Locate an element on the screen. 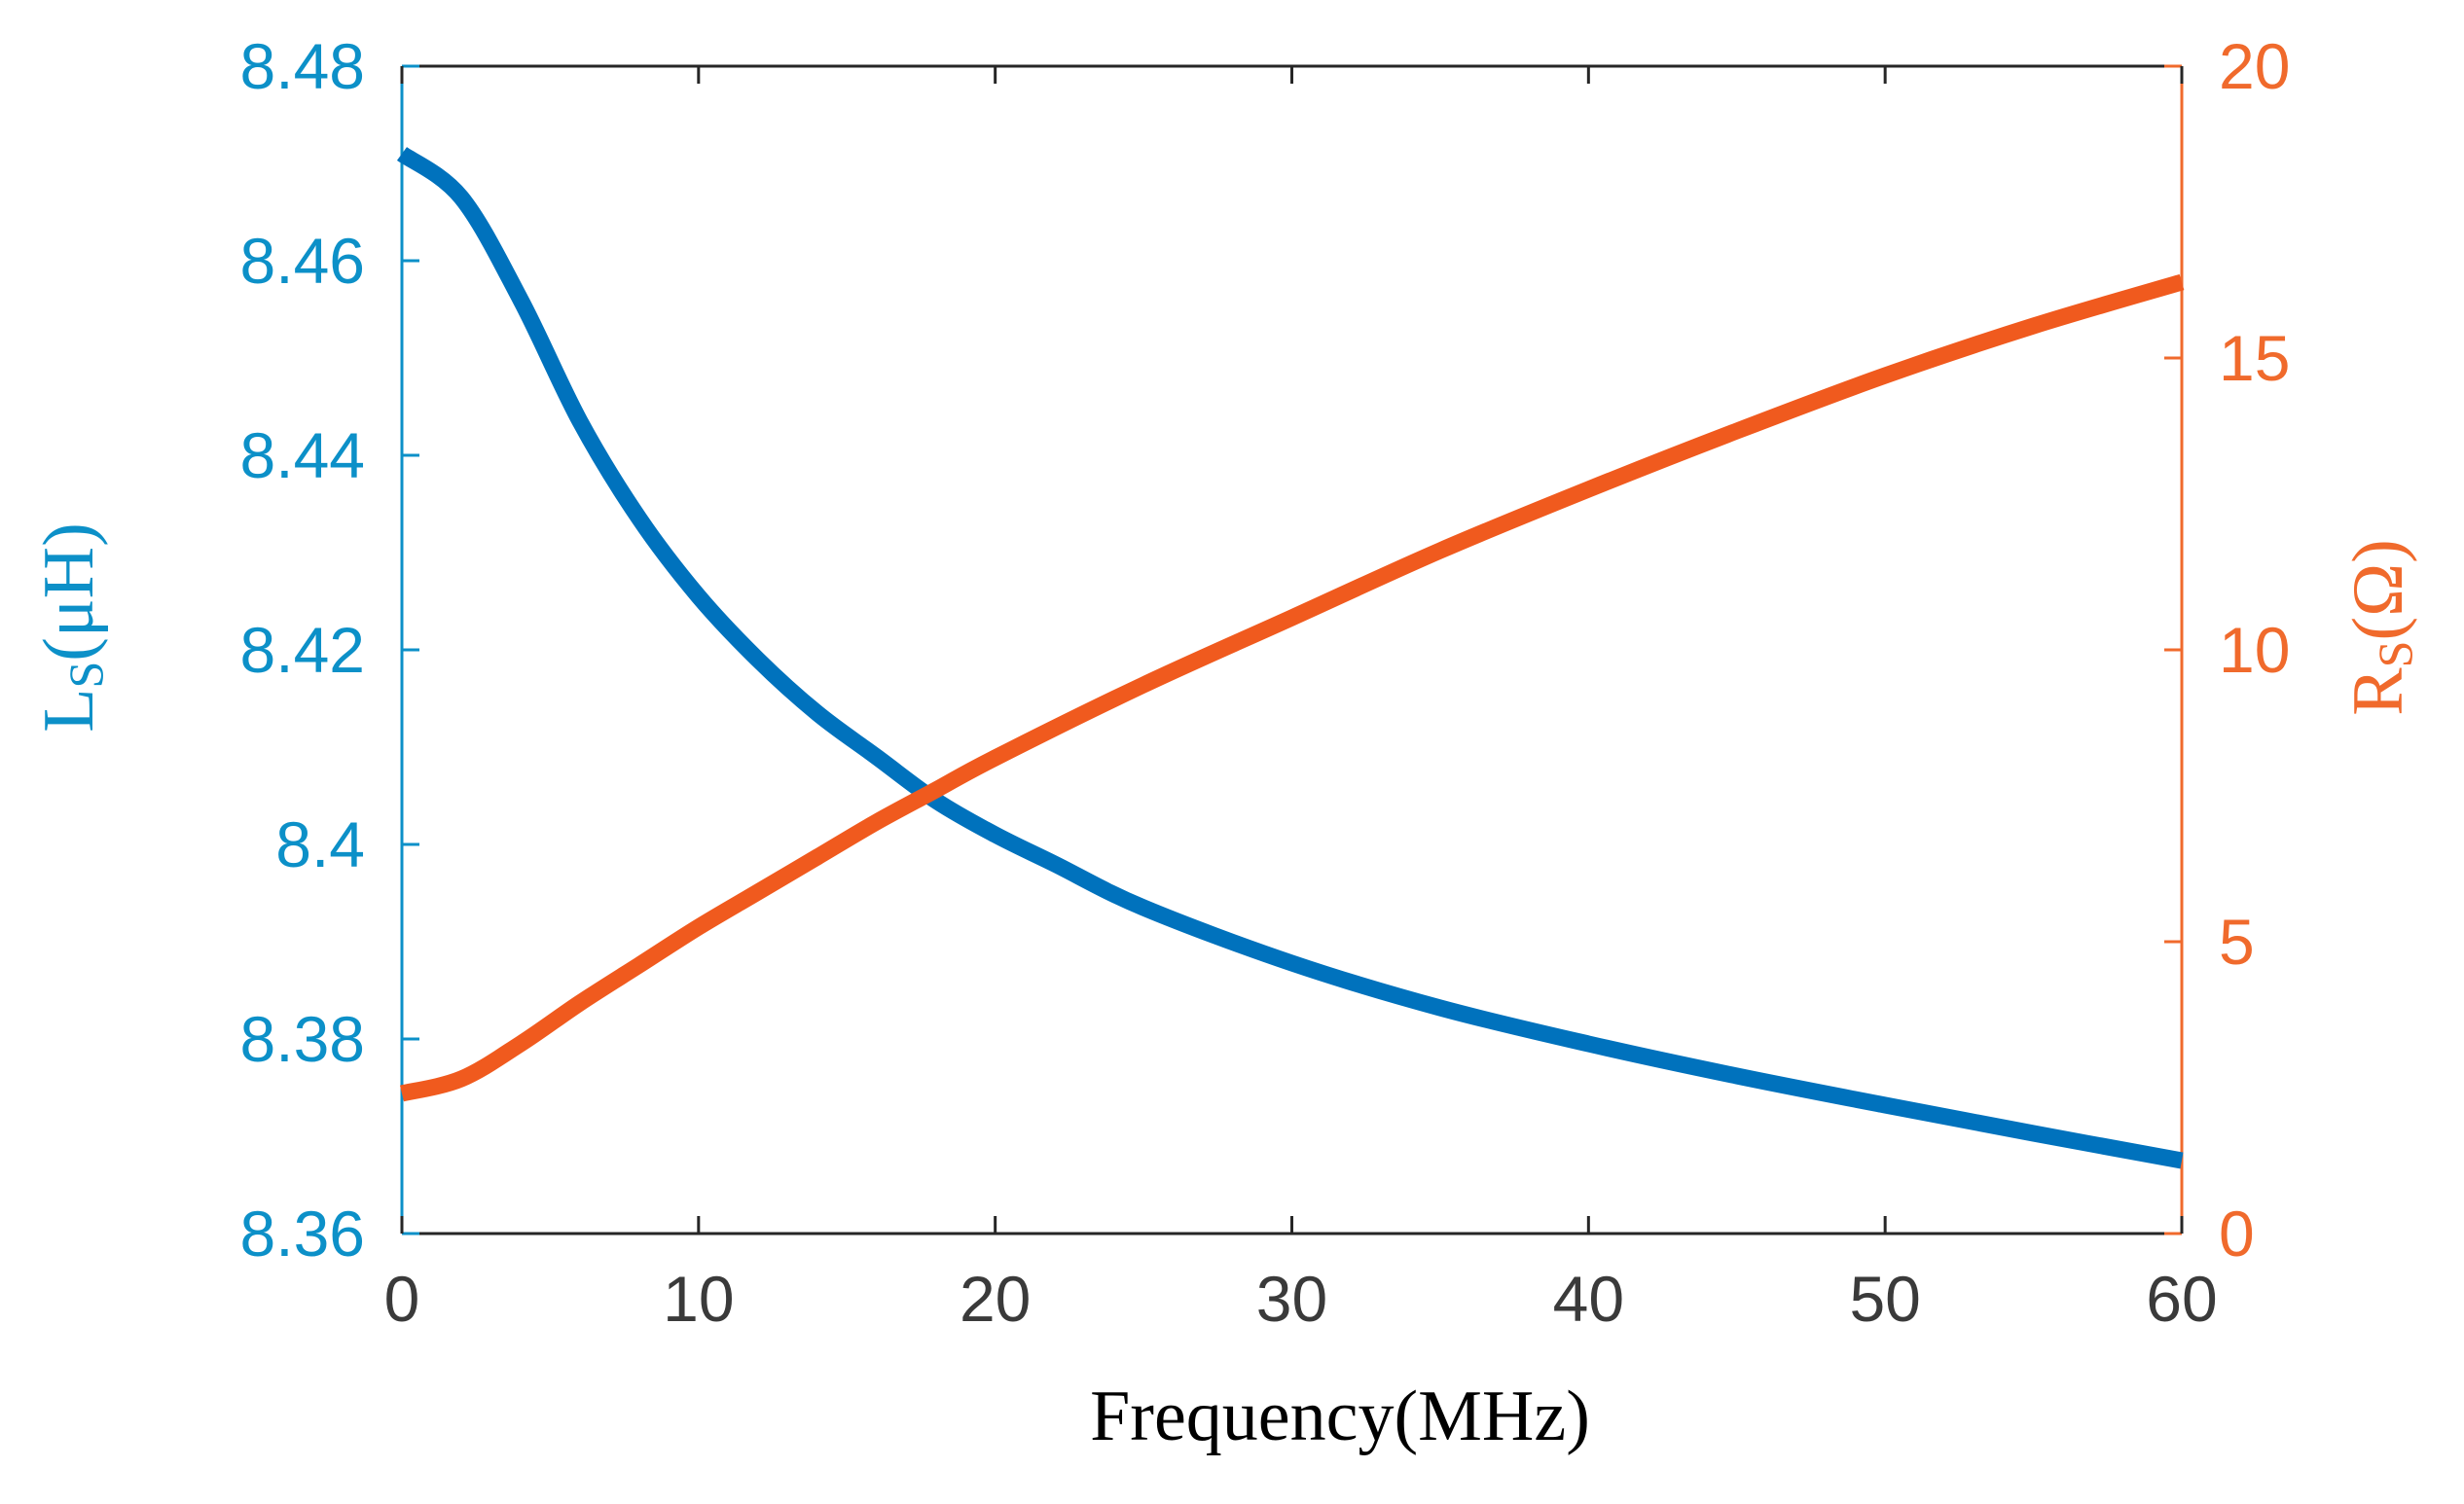 The image size is (2464, 1504). x-tick-label: 60 is located at coordinates (2181, 1299).